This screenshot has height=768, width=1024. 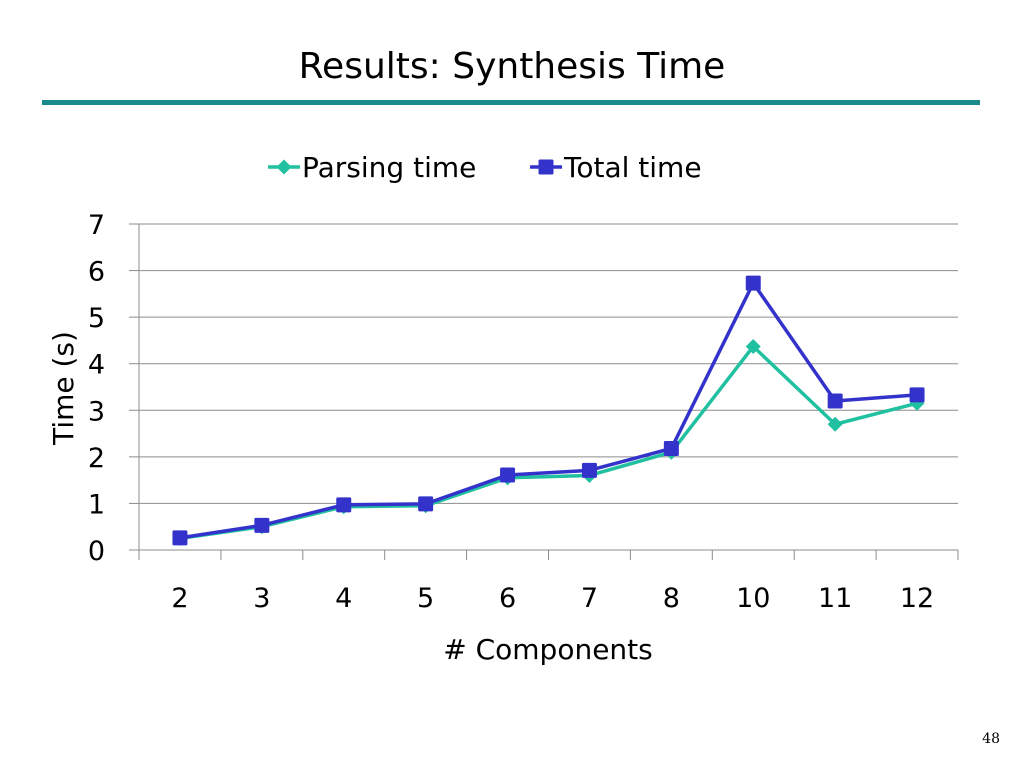 I want to click on y-tick-label: 0, so click(x=96, y=551).